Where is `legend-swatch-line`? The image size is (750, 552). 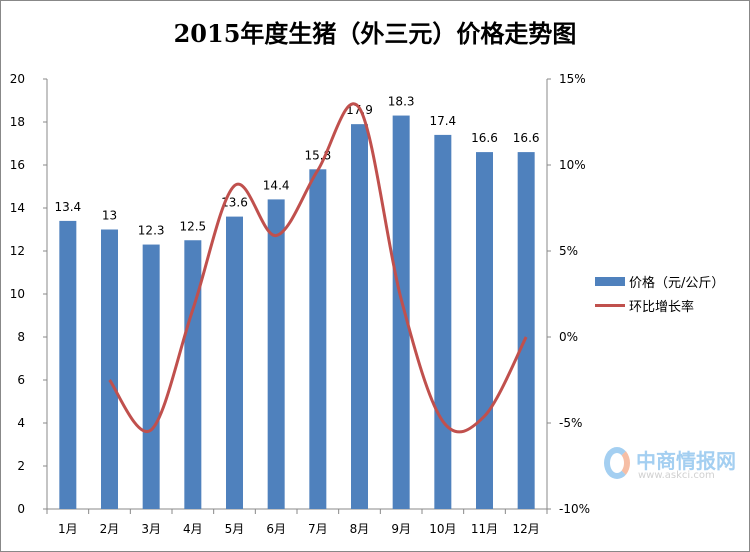 legend-swatch-line is located at coordinates (610, 305).